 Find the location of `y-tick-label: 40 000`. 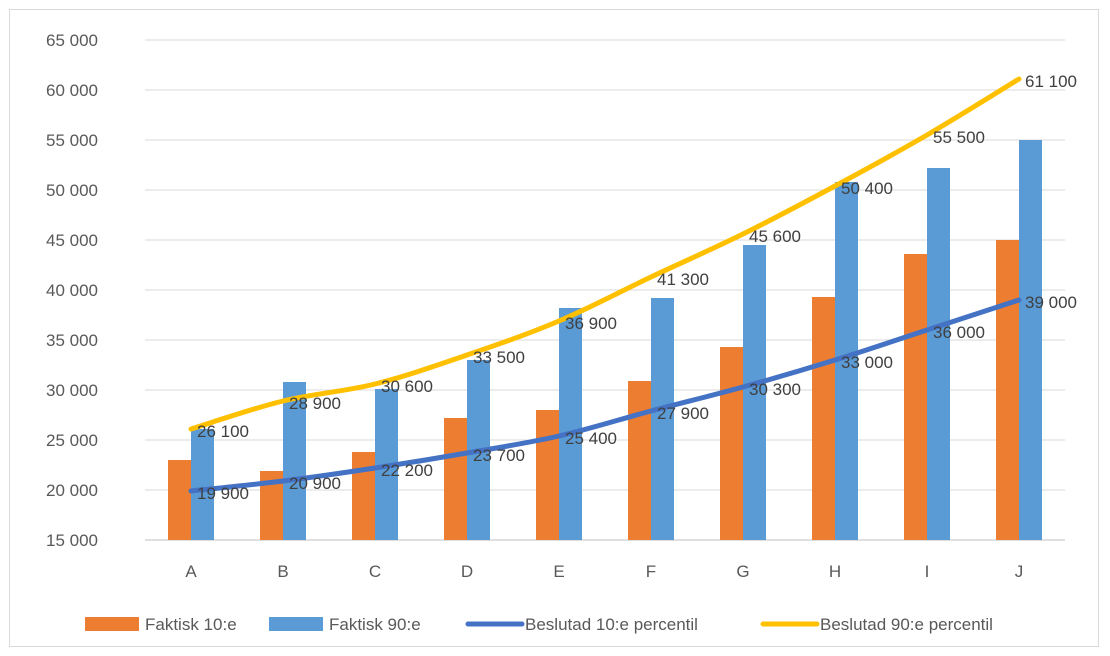

y-tick-label: 40 000 is located at coordinates (72, 290).